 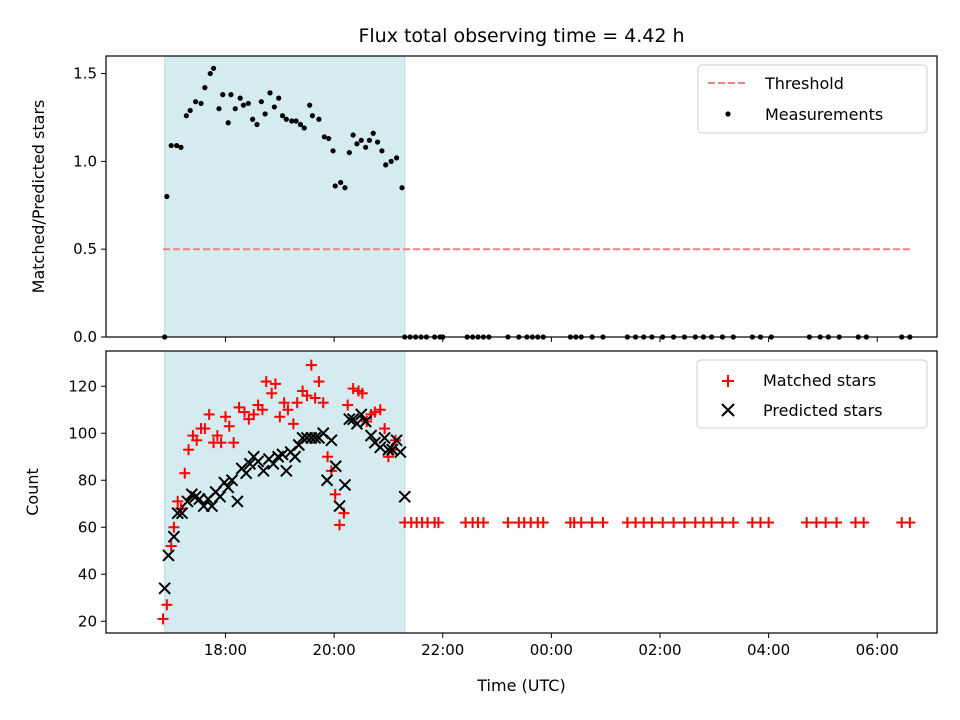 I want to click on x-tick-label: 00:00, so click(x=551, y=650).